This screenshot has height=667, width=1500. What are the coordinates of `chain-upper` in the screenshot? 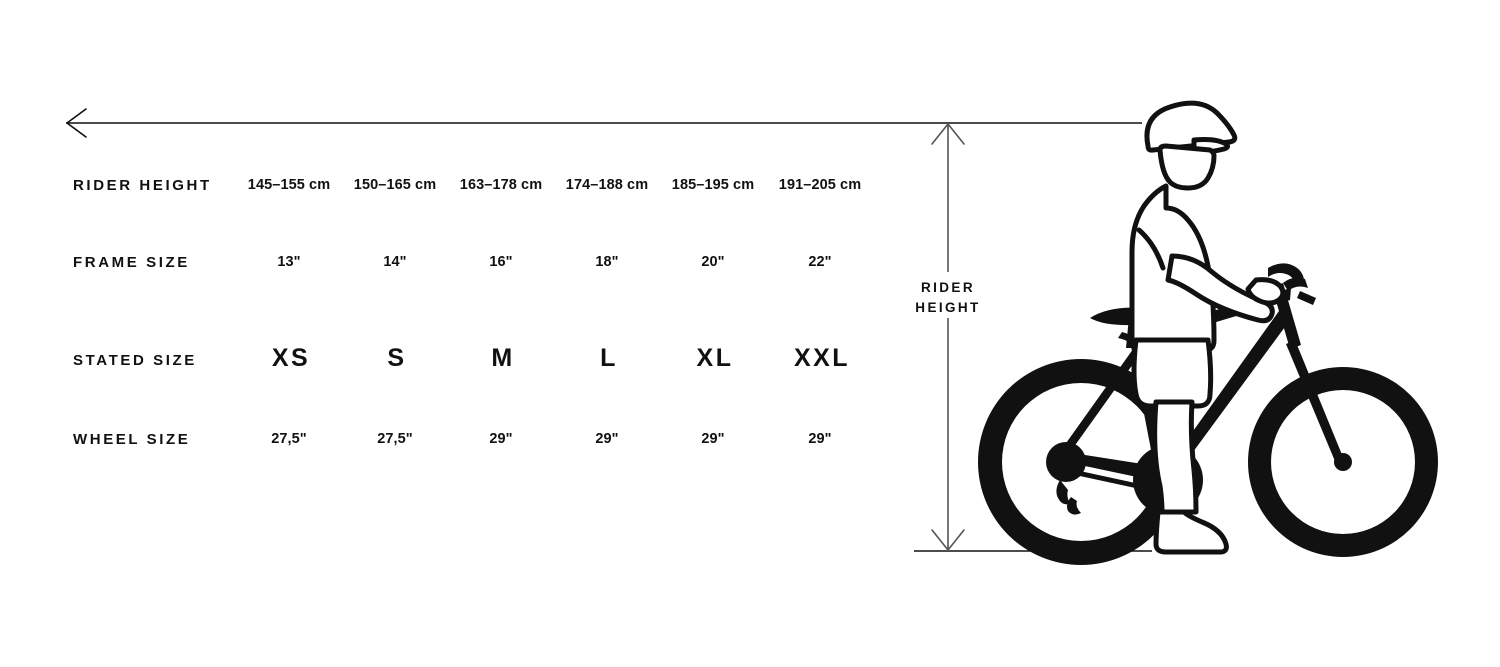 It's located at (1117, 463).